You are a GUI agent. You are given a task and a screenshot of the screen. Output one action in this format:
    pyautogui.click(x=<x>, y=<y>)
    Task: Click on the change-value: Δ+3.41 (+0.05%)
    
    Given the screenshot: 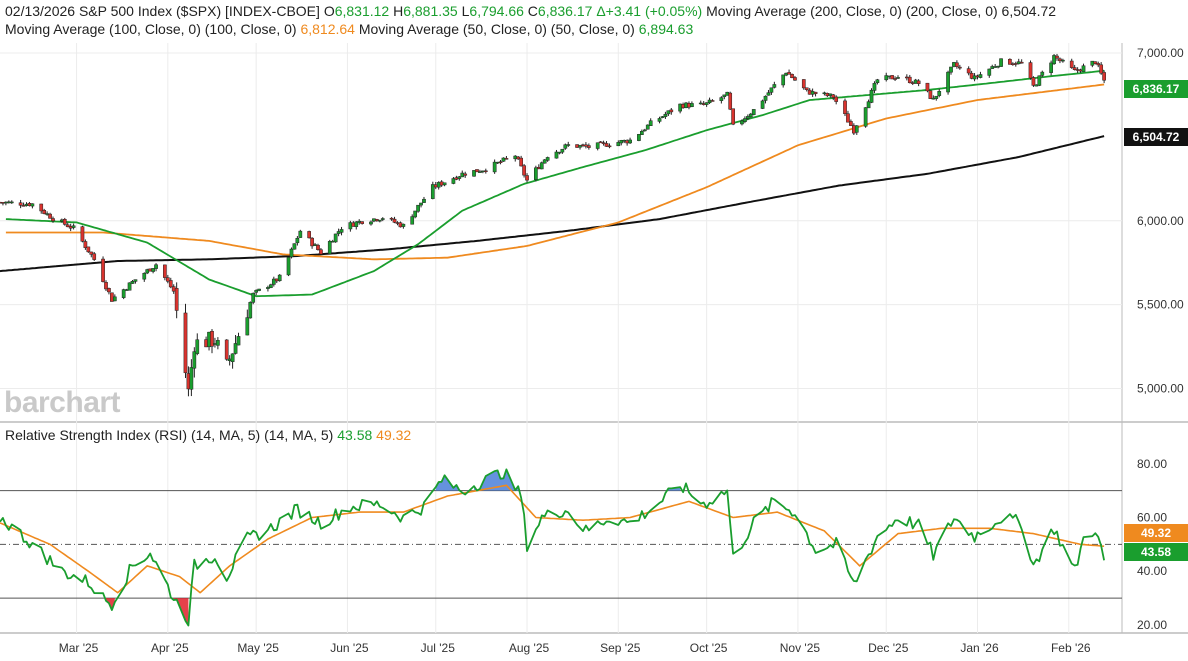 What is the action you would take?
    pyautogui.click(x=649, y=11)
    